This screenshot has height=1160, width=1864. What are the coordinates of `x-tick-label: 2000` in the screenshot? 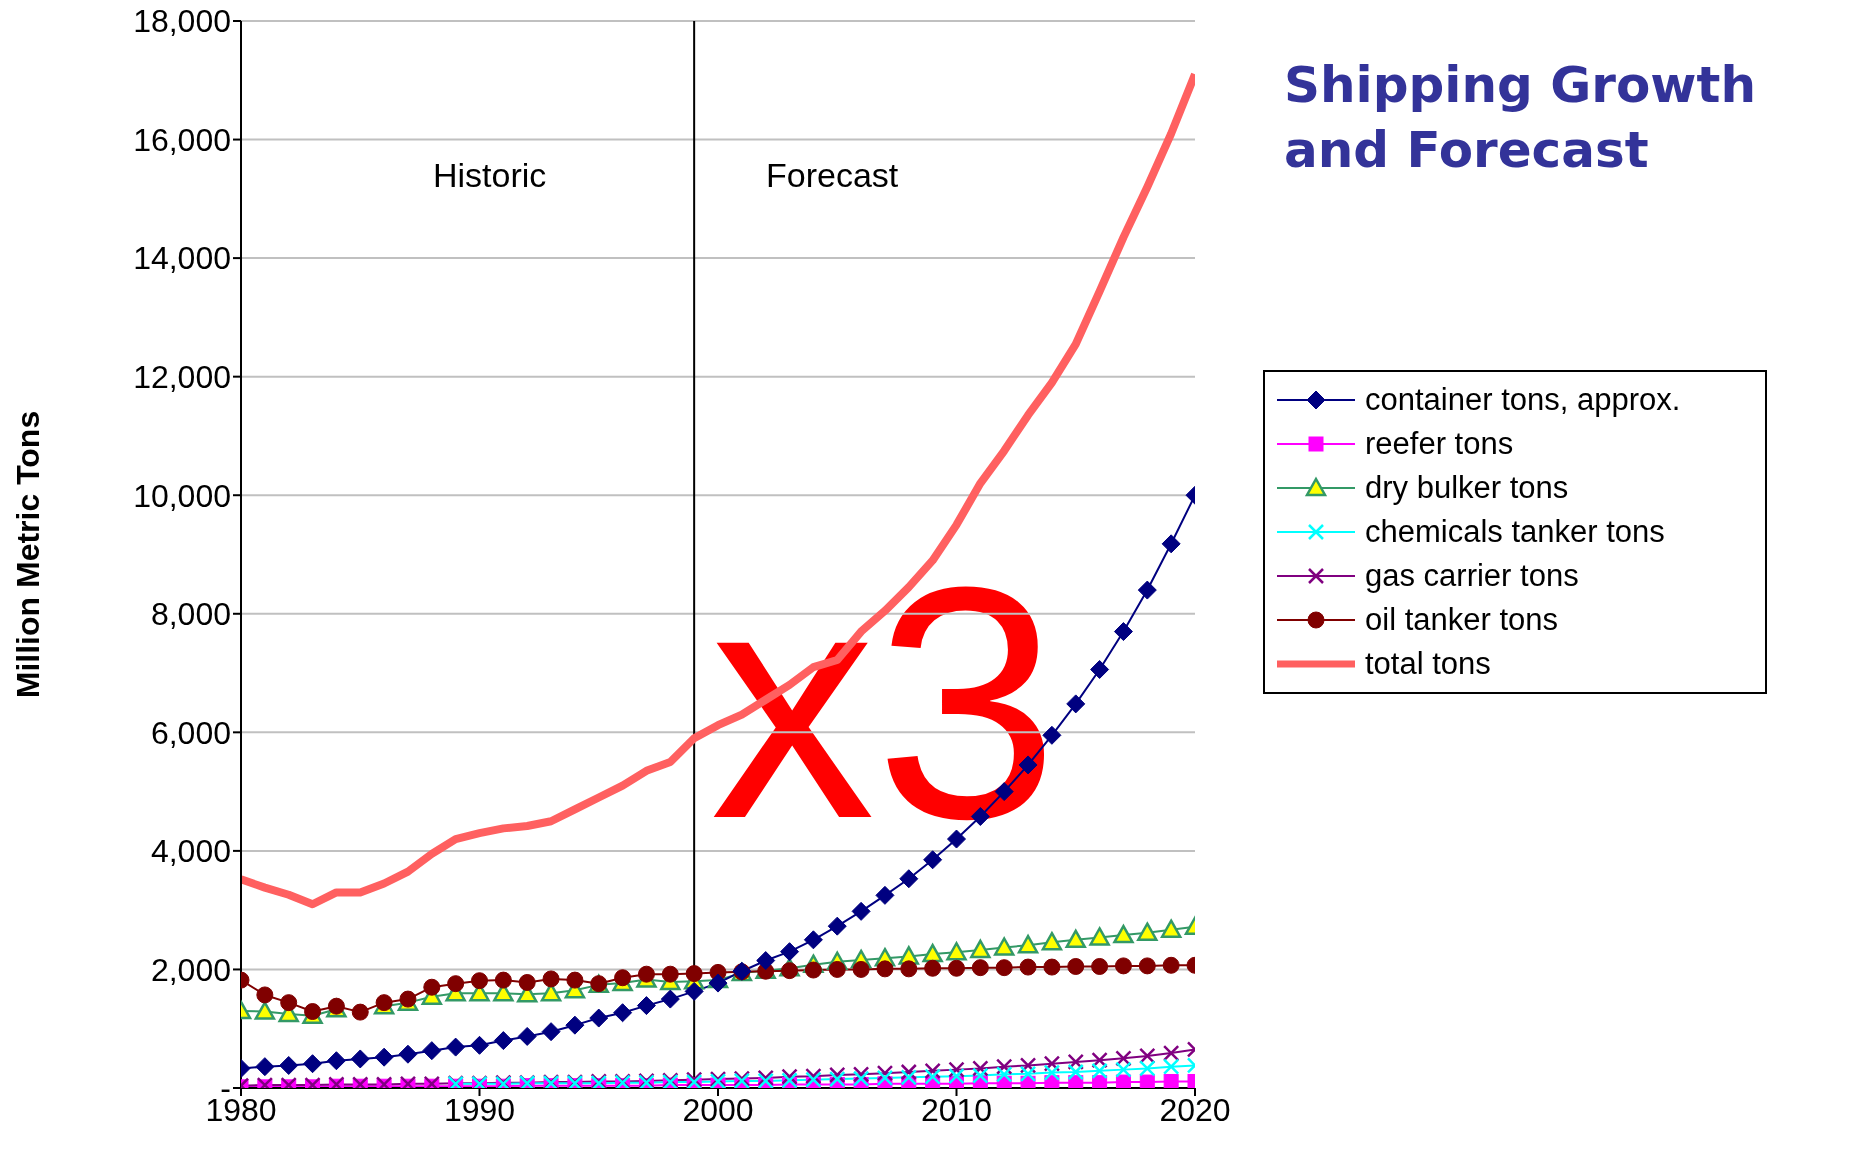 It's located at (718, 1109).